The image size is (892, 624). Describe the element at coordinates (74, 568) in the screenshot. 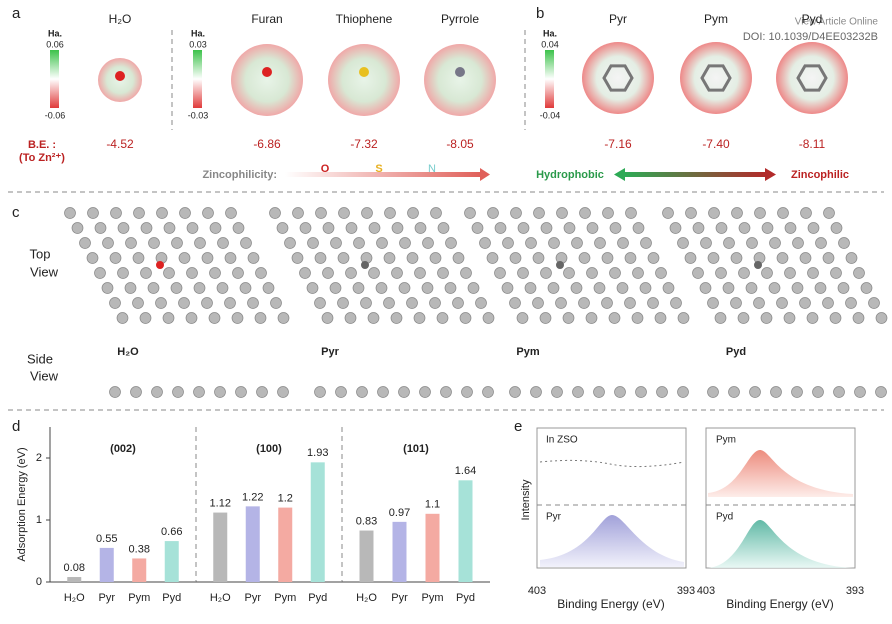

I see `value-label: 0.08` at that location.